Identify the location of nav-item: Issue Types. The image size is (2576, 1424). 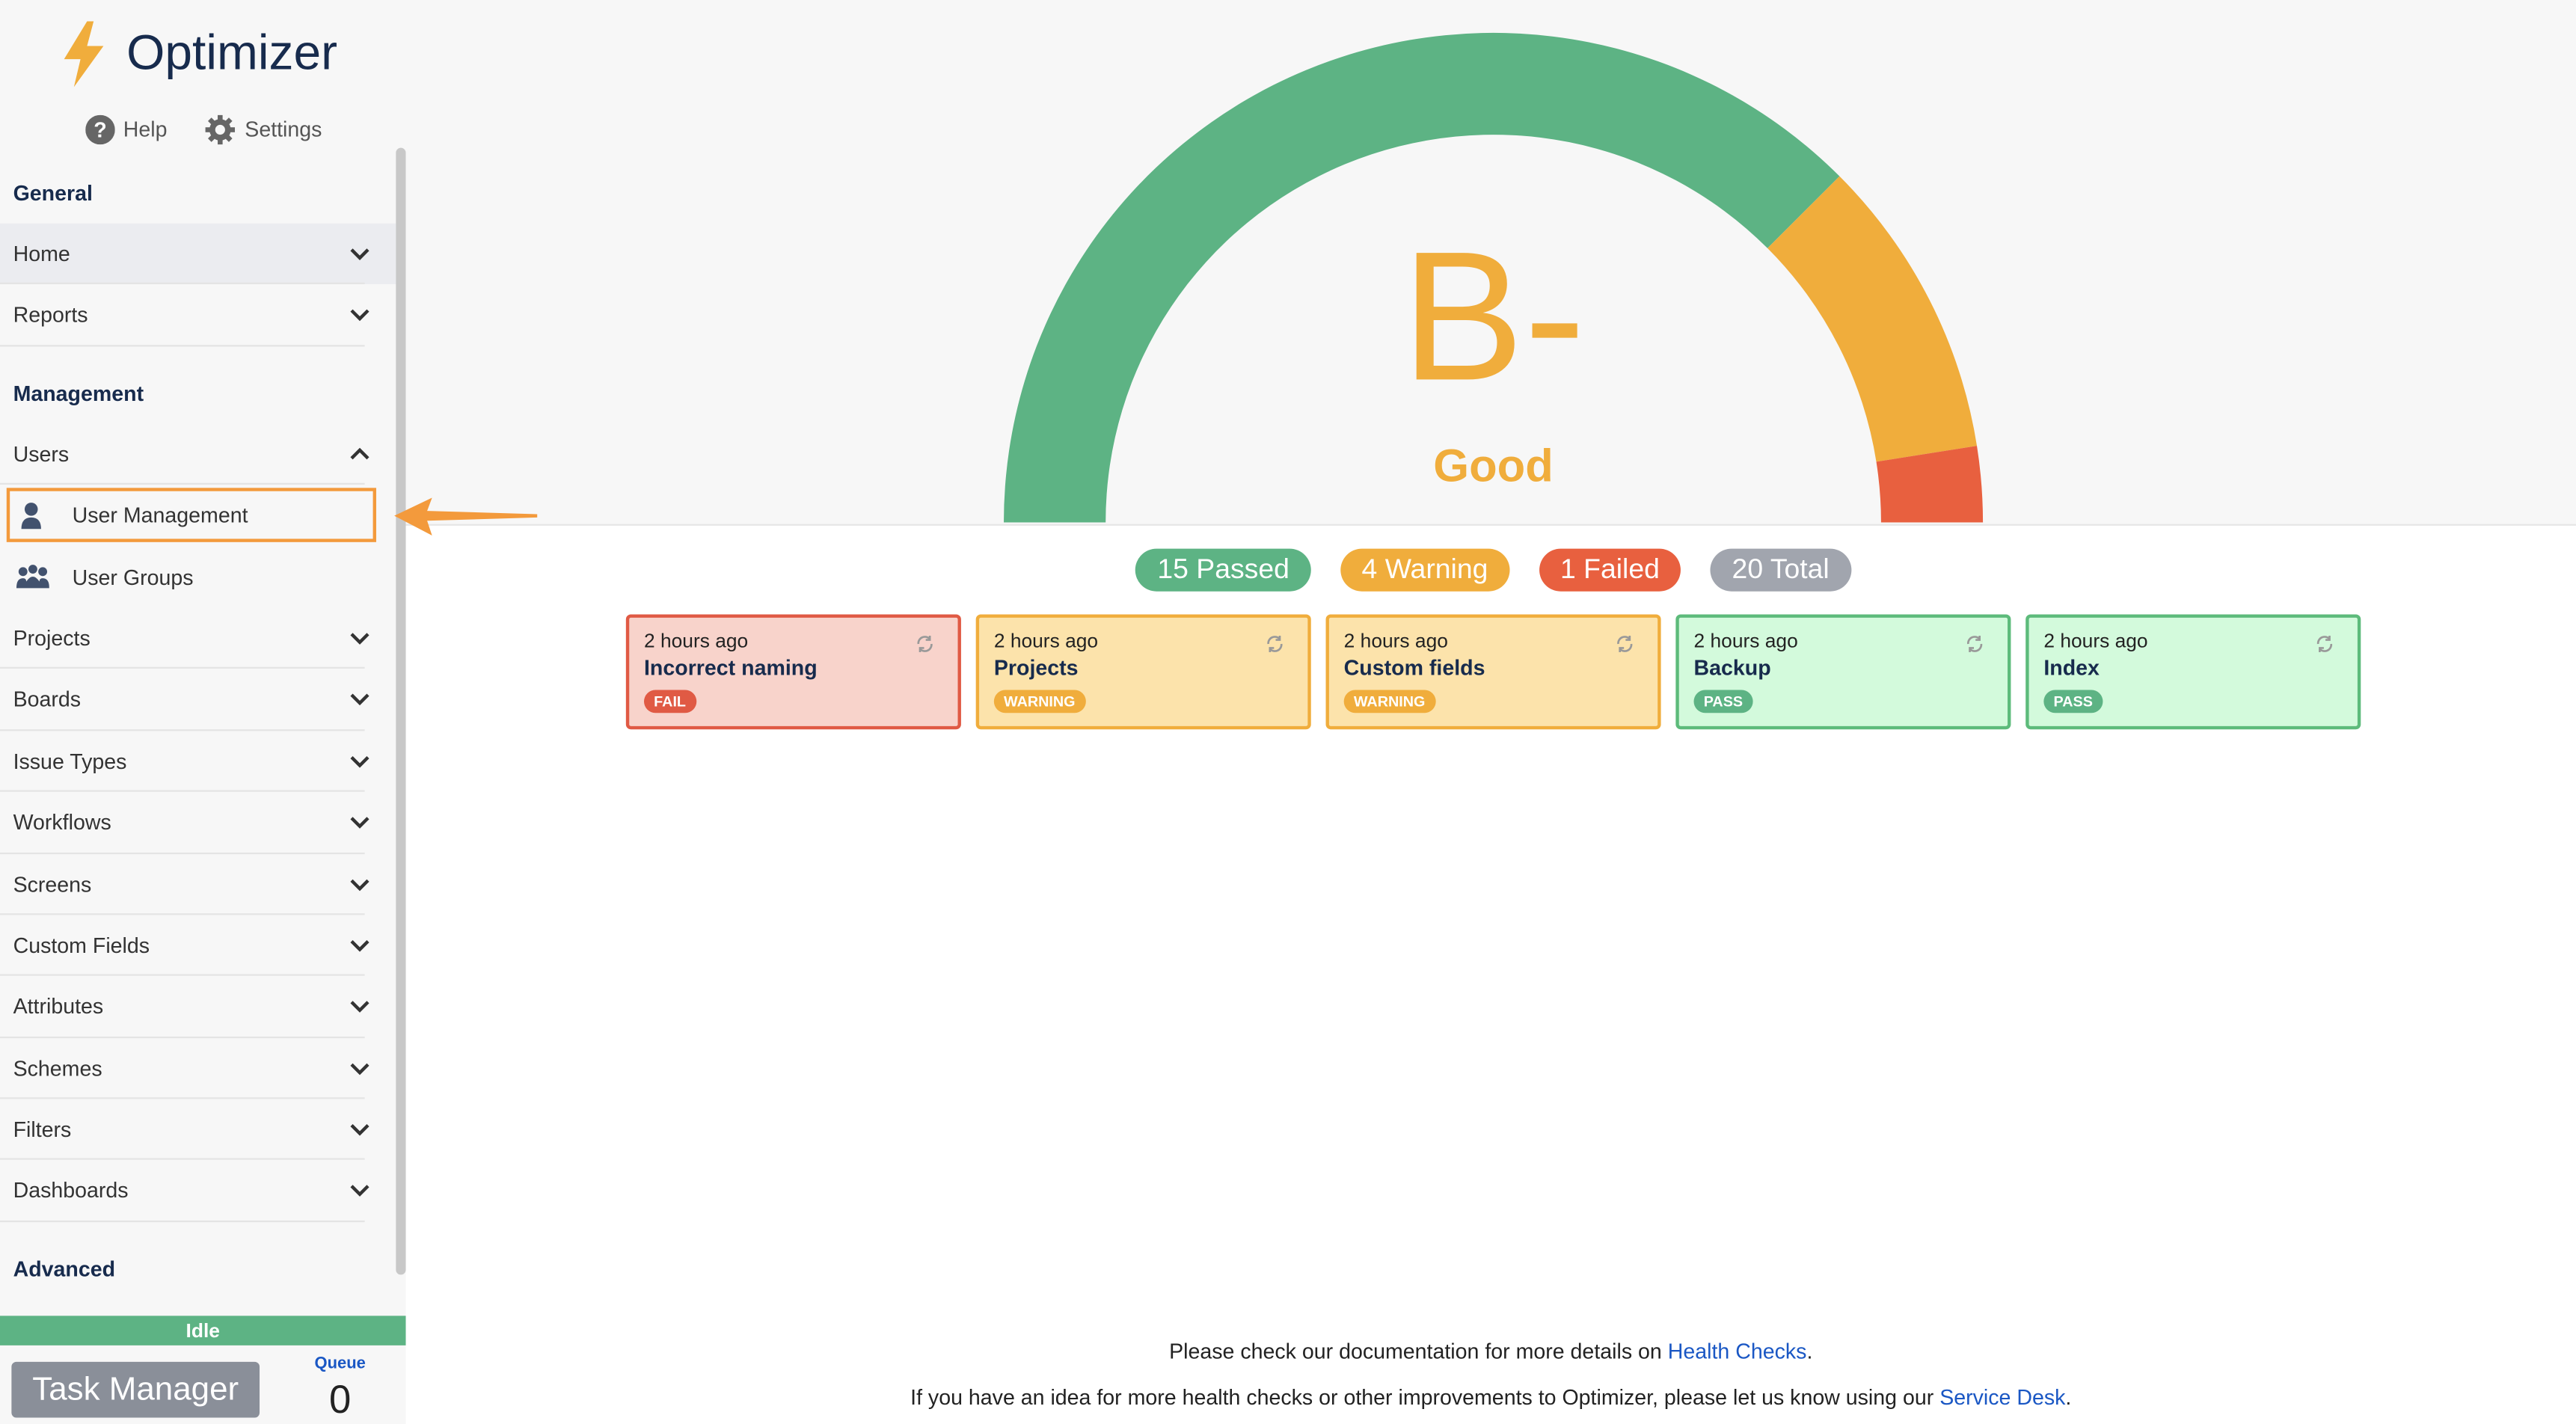
(198, 762).